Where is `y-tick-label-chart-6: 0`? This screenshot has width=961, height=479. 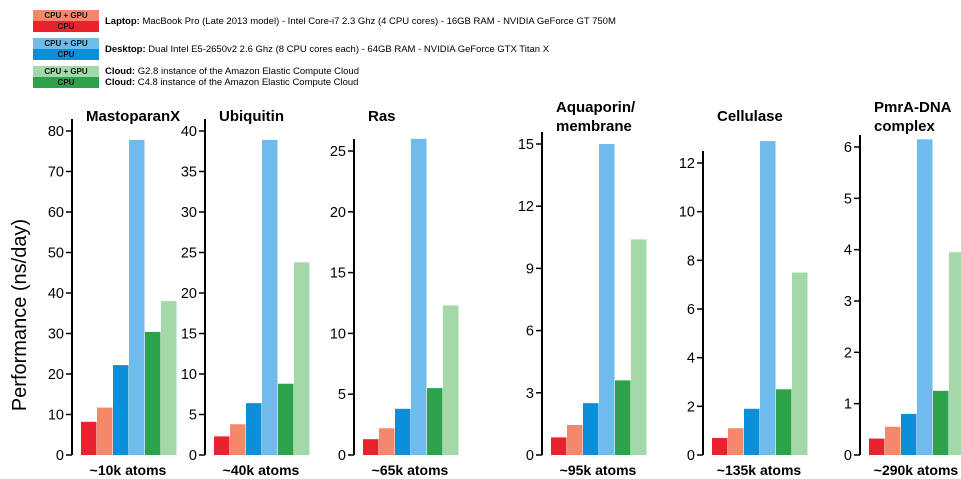
y-tick-label-chart-6: 0 is located at coordinates (848, 456).